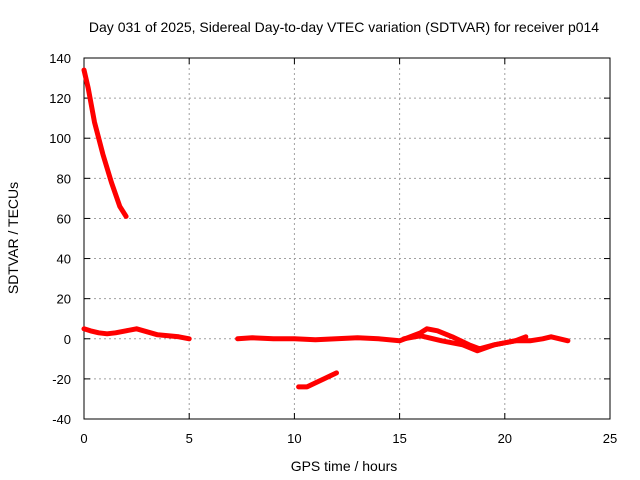  Describe the element at coordinates (60, 58) in the screenshot. I see `y-tick-label: 140` at that location.